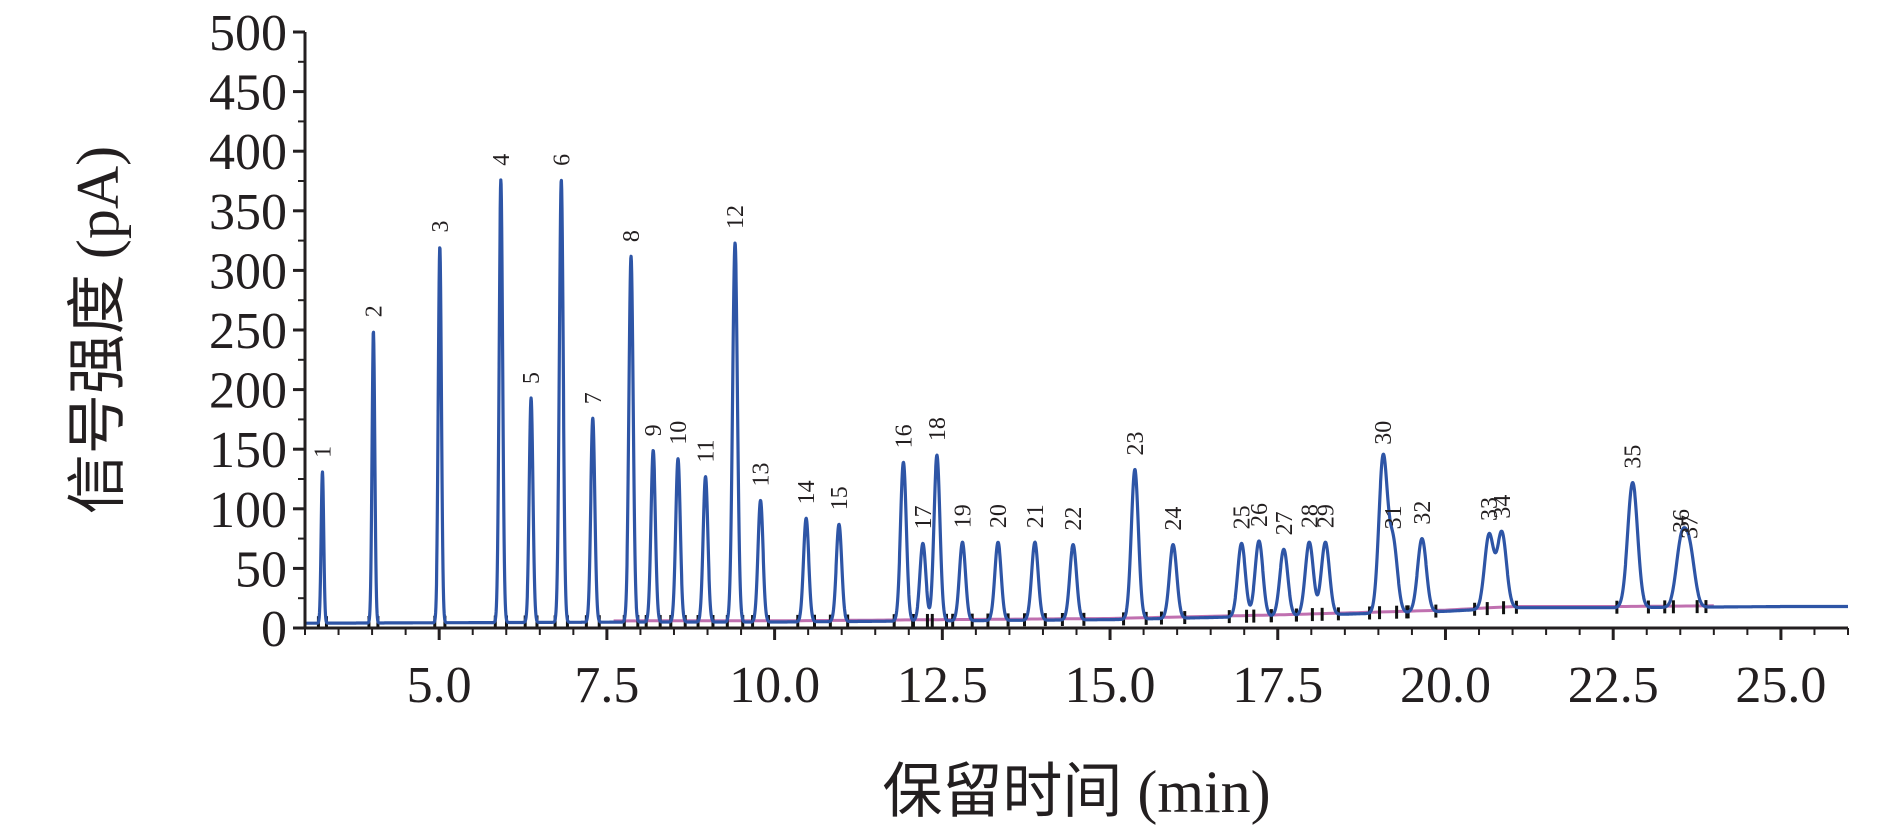 This screenshot has height=832, width=1890. What do you see at coordinates (1384, 433) in the screenshot?
I see `peak-label: 30` at bounding box center [1384, 433].